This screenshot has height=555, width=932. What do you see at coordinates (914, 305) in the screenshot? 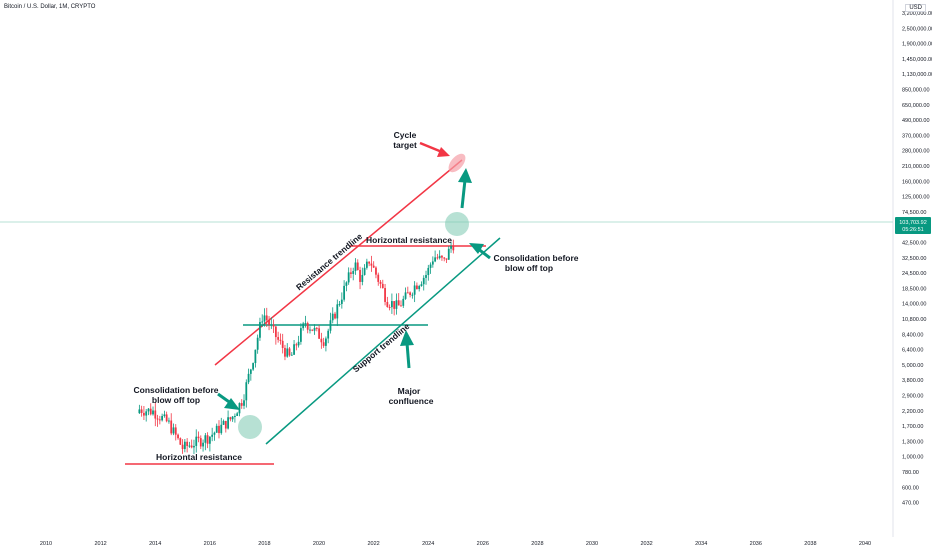
I see `y-tick-label: 14,000.00` at bounding box center [914, 305].